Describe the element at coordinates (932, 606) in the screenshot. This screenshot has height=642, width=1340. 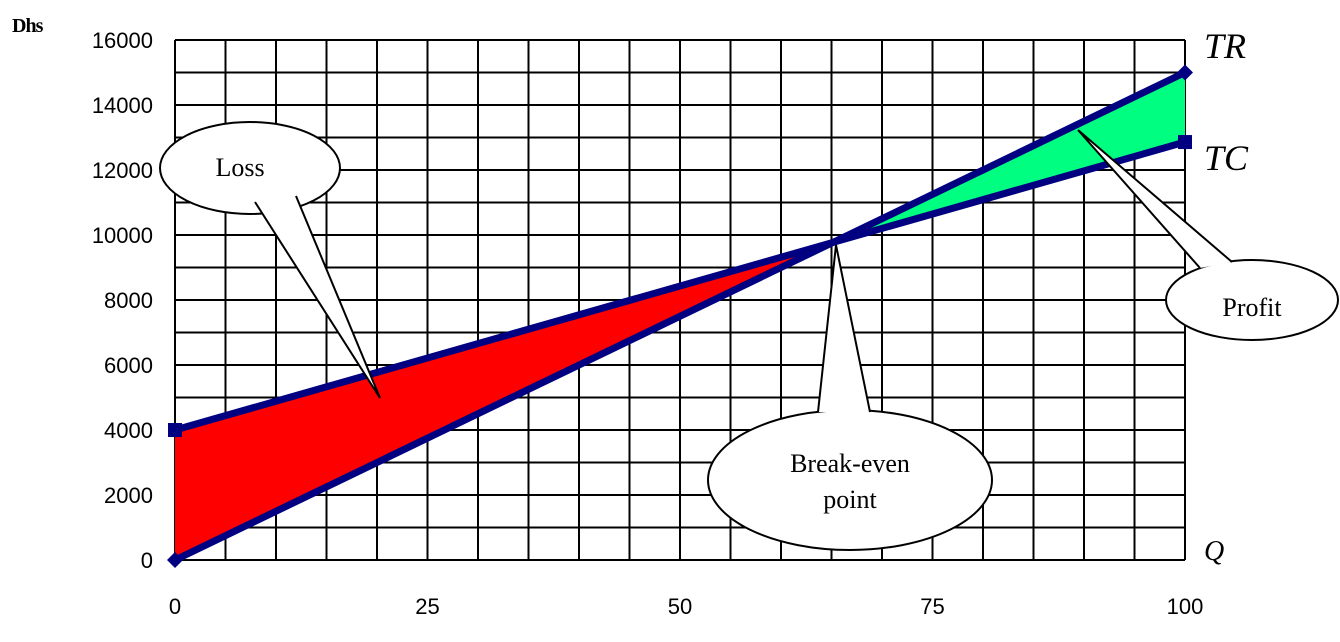
I see `x-tick-label: 75` at that location.